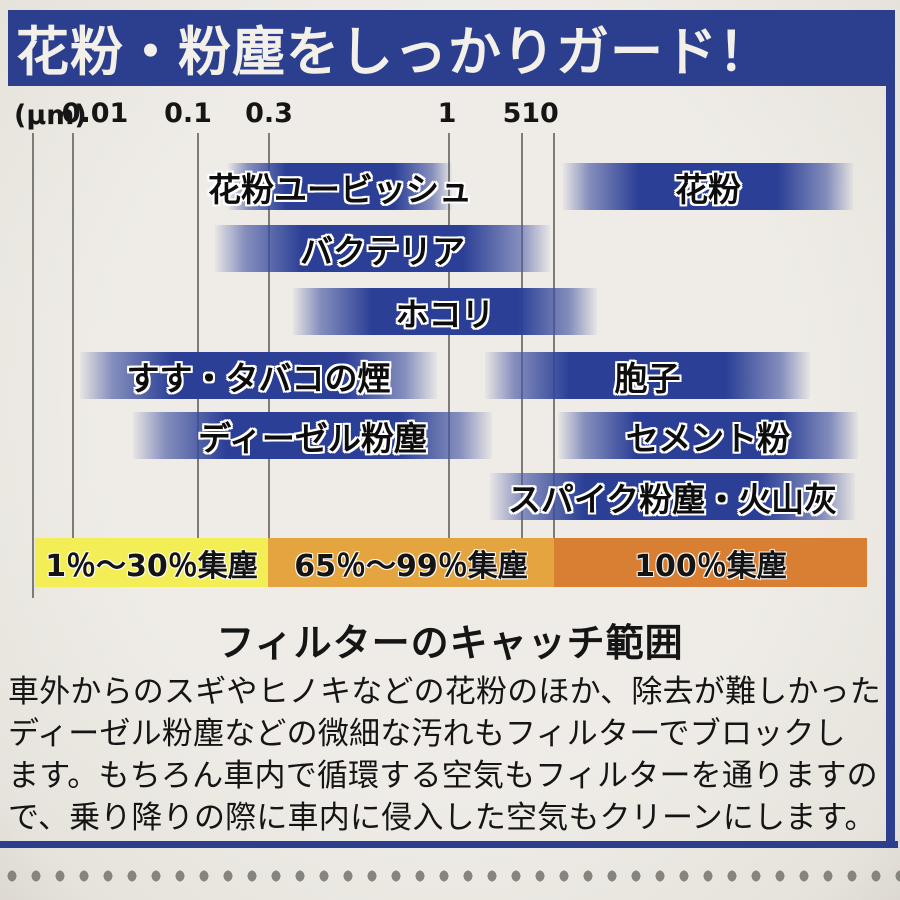 This screenshot has height=900, width=900. I want to click on band-label: 1％〜30％集塵, so click(151, 566).